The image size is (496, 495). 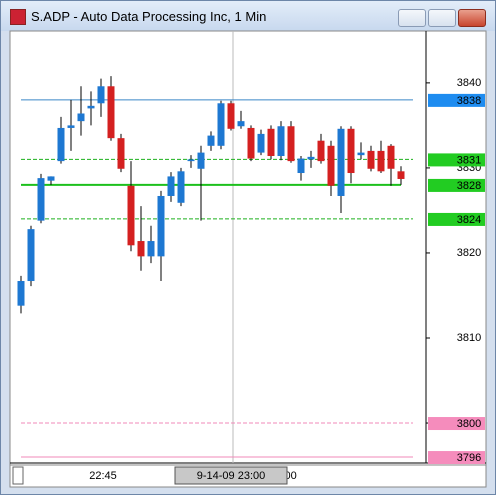 I want to click on level-label: 3838, so click(x=469, y=101).